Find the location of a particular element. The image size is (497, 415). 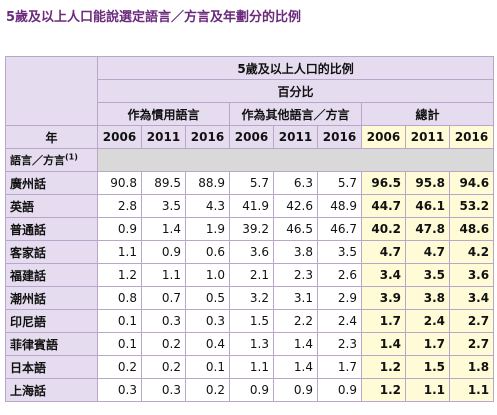

total-value: 3.8 is located at coordinates (427, 298).